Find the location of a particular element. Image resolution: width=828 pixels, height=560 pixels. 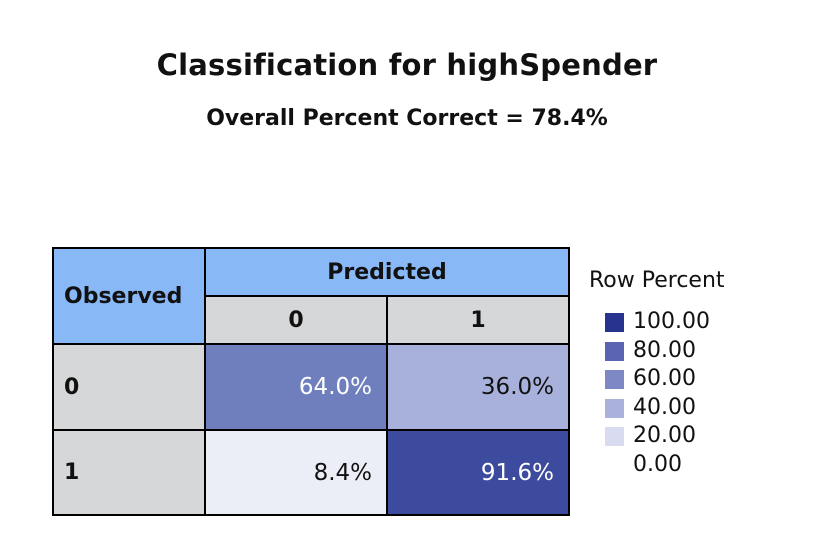

predicted-col-0-header: 0 is located at coordinates (296, 320).